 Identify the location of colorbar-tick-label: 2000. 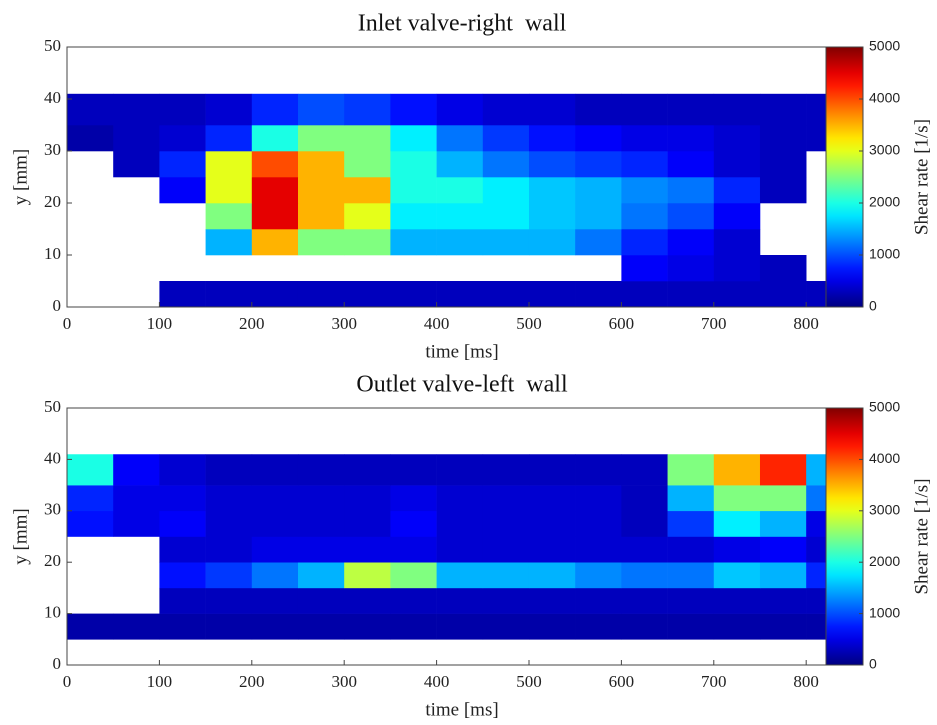
(884, 561).